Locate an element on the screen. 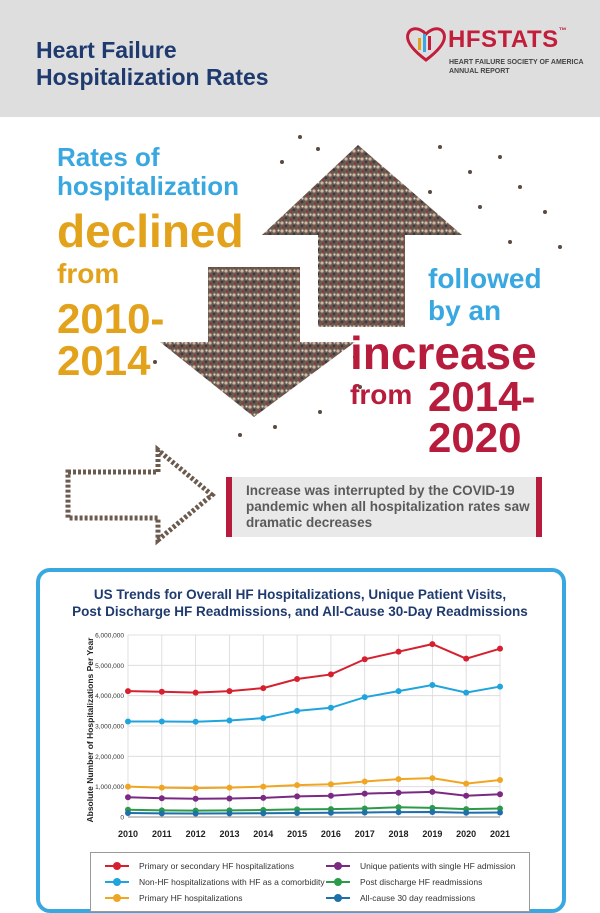  legend-label: Post discharge HF readmissions is located at coordinates (421, 882).